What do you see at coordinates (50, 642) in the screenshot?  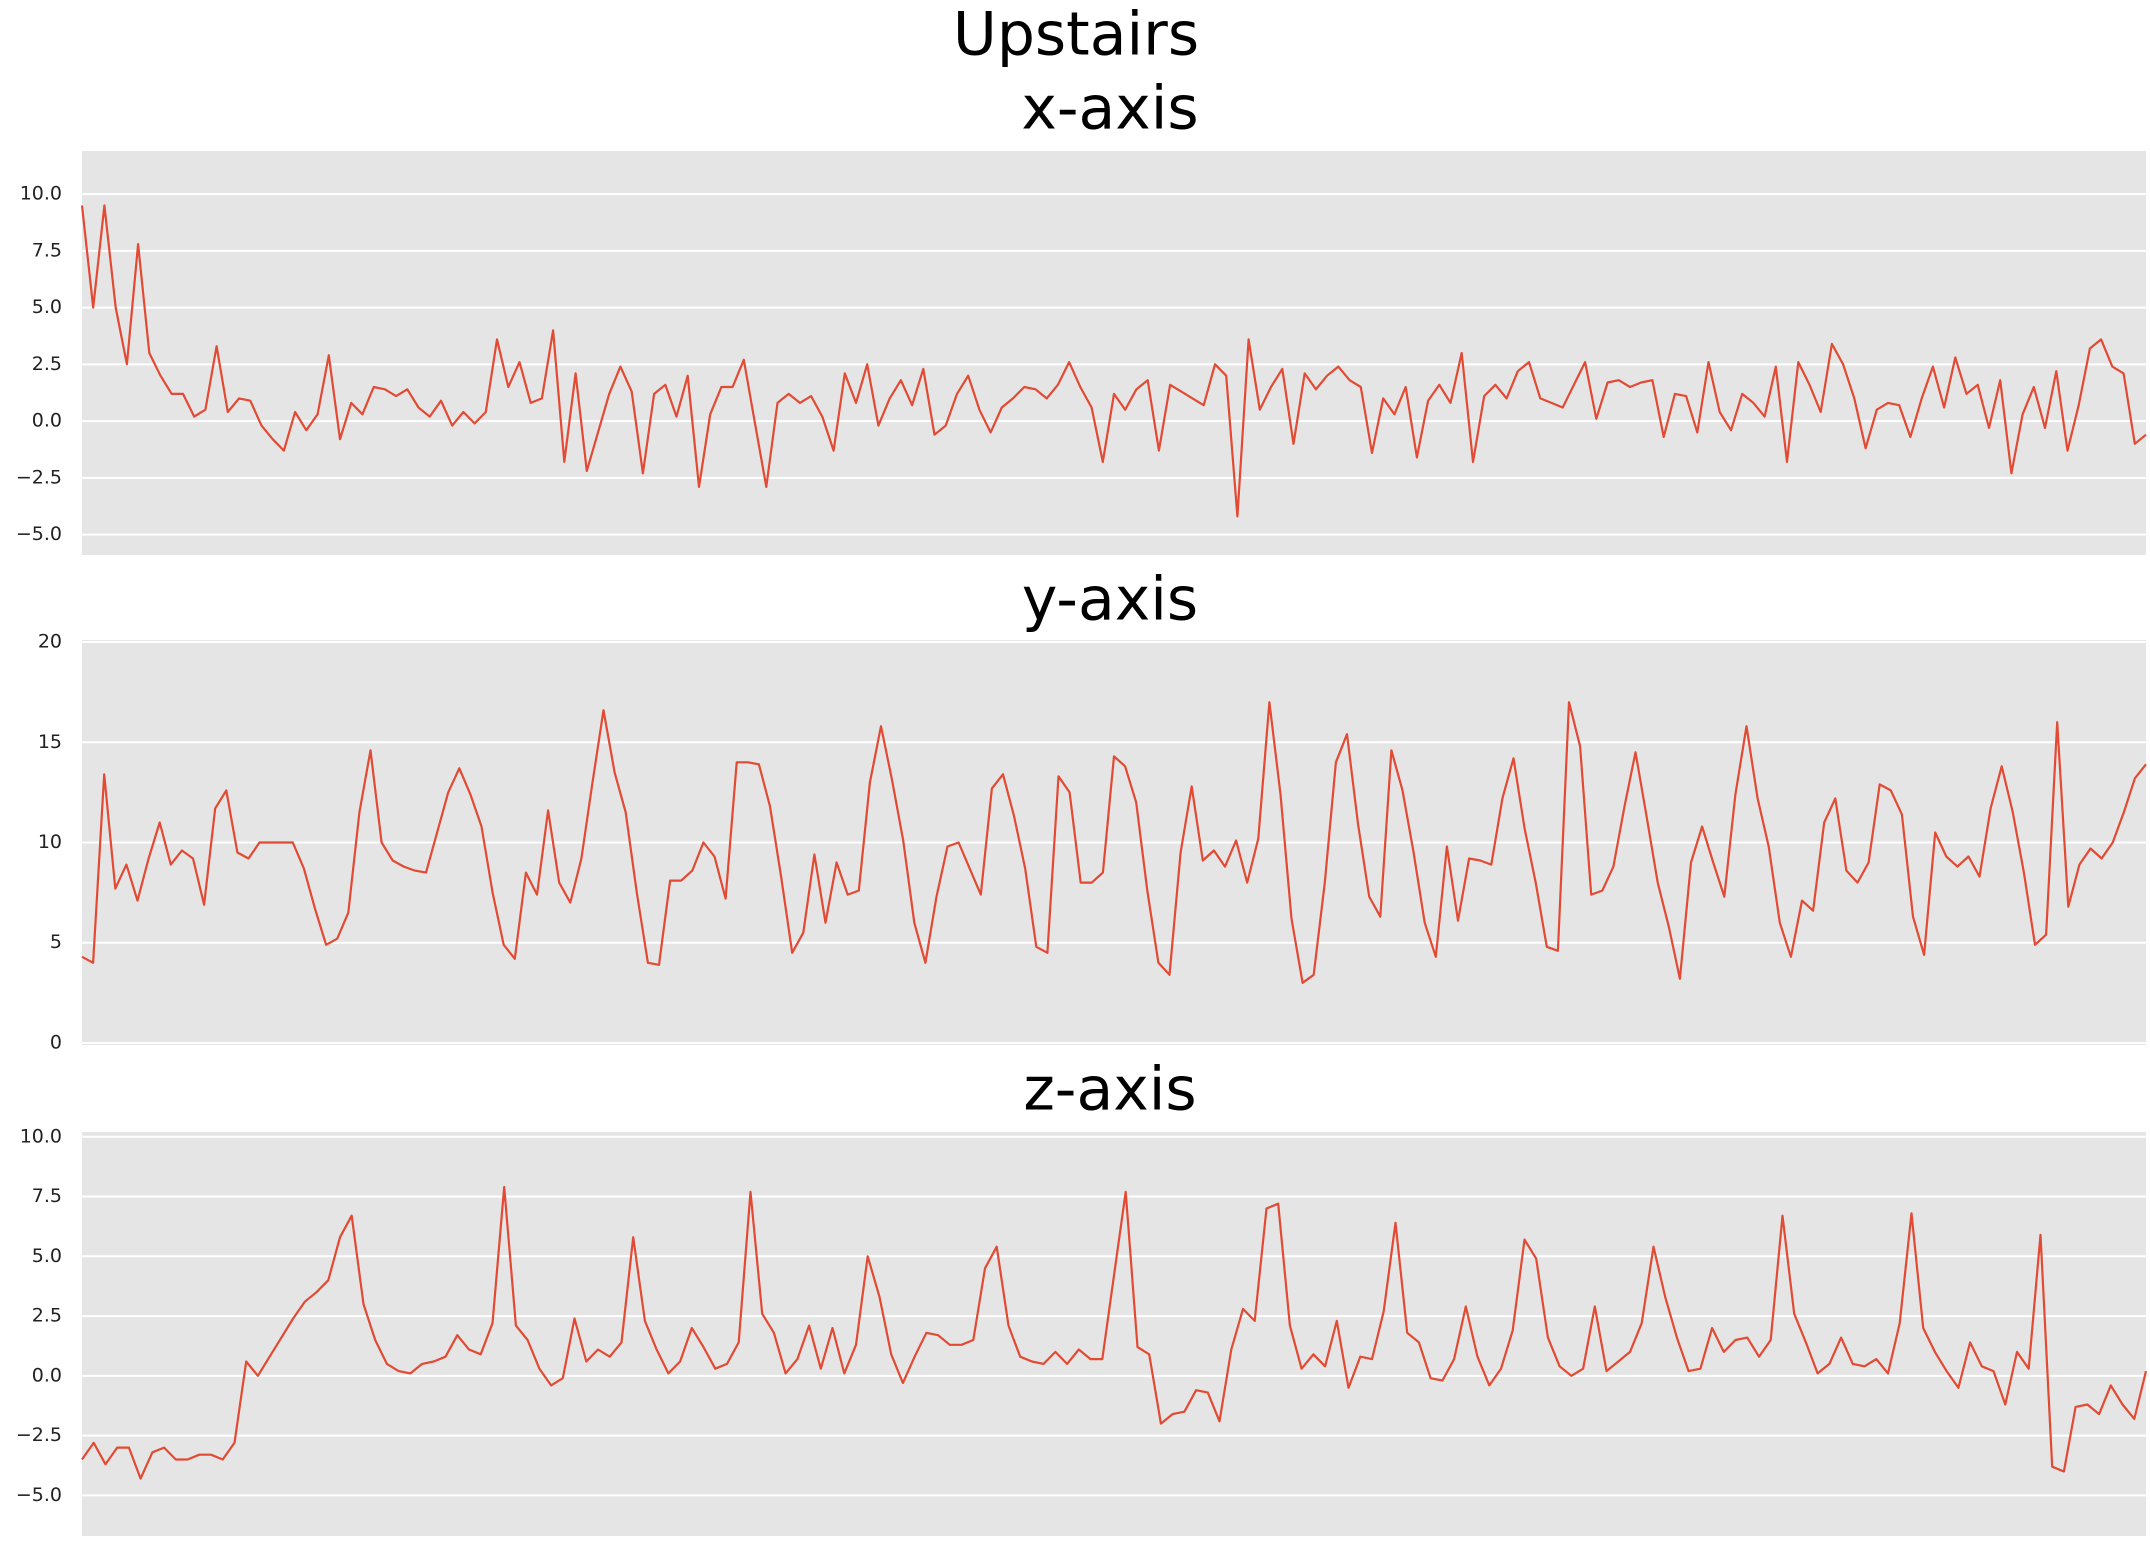 I see `y-tick-label: 20` at bounding box center [50, 642].